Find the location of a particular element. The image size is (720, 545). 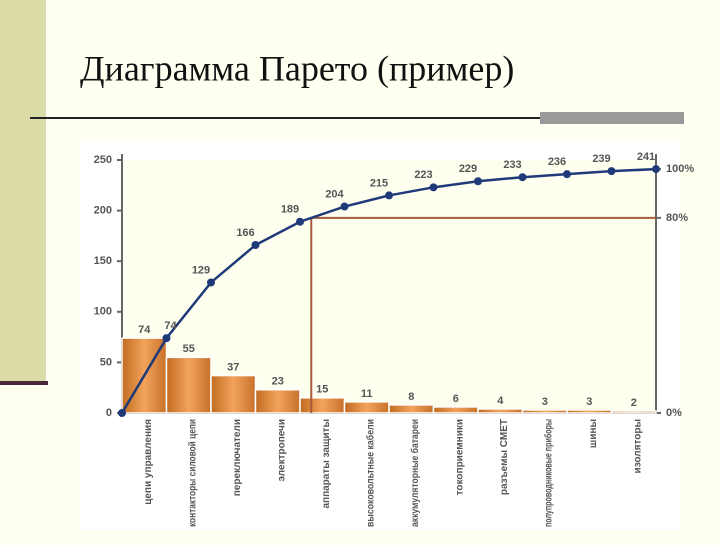

cumulative-label: 241 is located at coordinates (646, 157).